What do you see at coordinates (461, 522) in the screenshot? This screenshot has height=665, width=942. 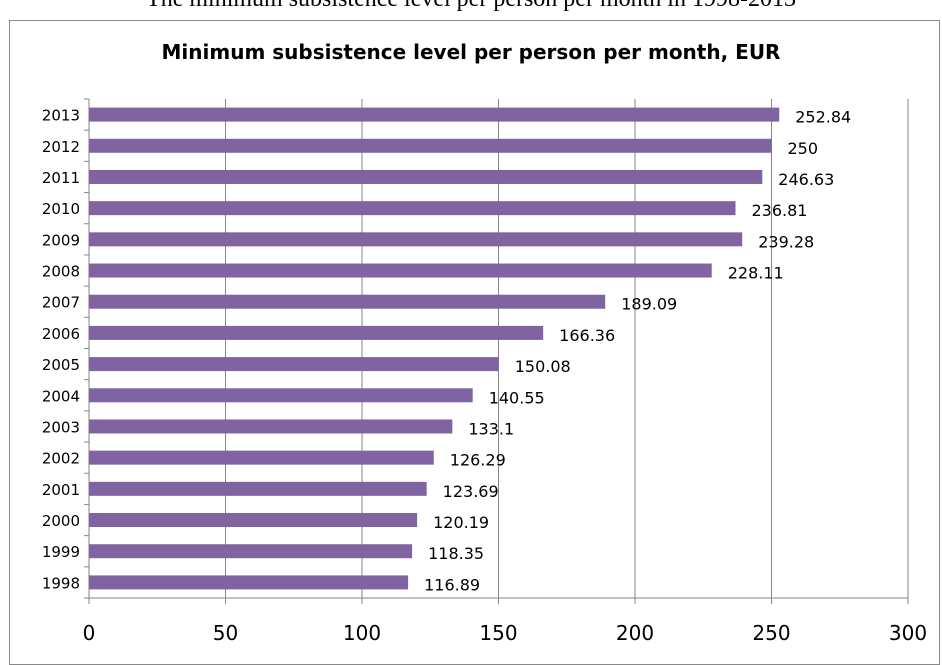 I see `data-label: 120.19` at bounding box center [461, 522].